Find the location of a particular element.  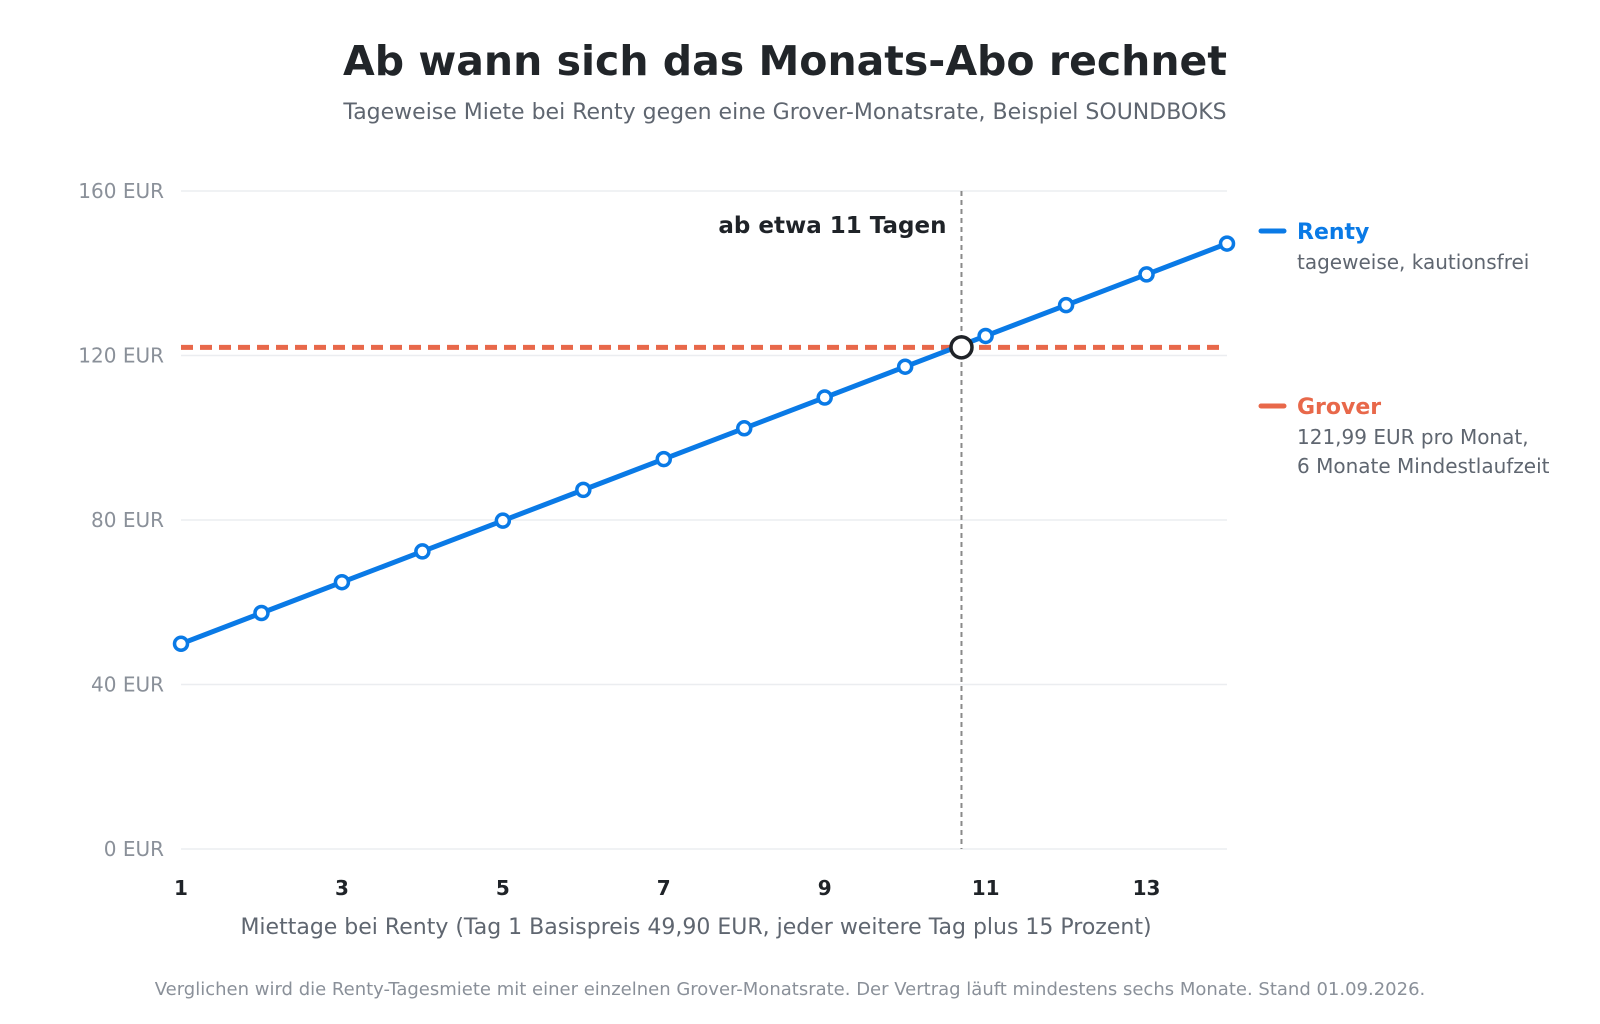

legend-grover-description-line-1: 121,99 EUR pro Monat, is located at coordinates (1413, 437).